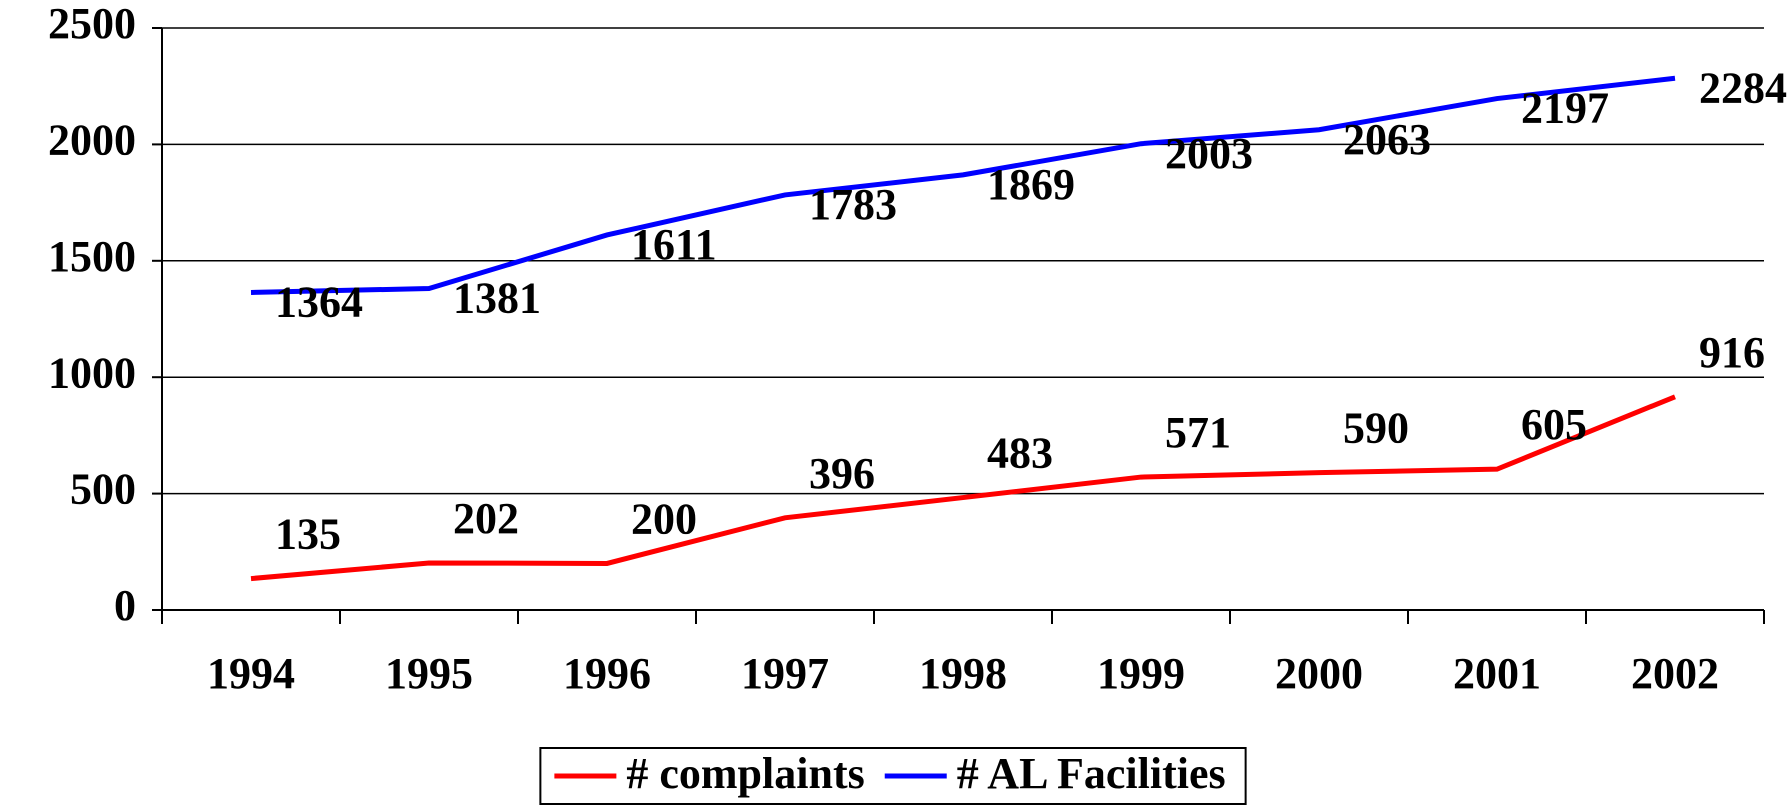 Image resolution: width=1789 pixels, height=806 pixels. Describe the element at coordinates (1387, 139) in the screenshot. I see `data-label: 2063` at that location.